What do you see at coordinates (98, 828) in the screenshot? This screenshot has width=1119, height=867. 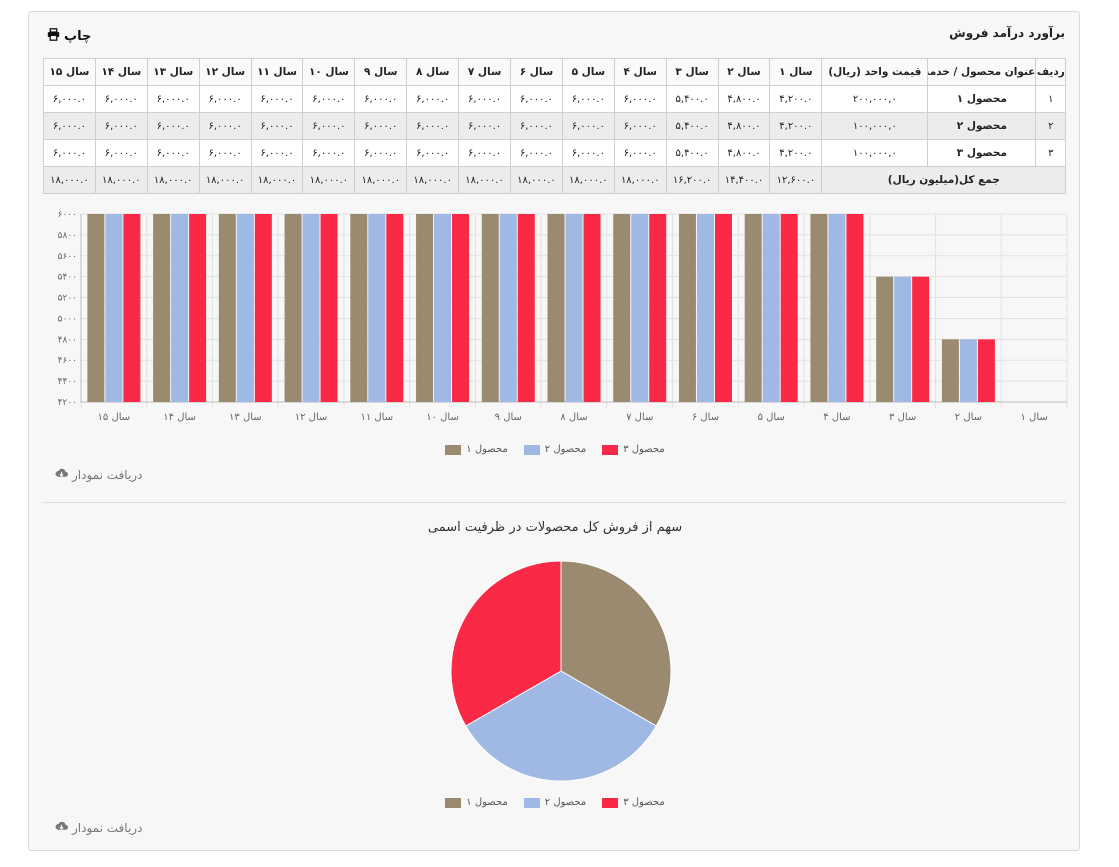 I see `download-pie-chart-button: دریافت نمودار` at bounding box center [98, 828].